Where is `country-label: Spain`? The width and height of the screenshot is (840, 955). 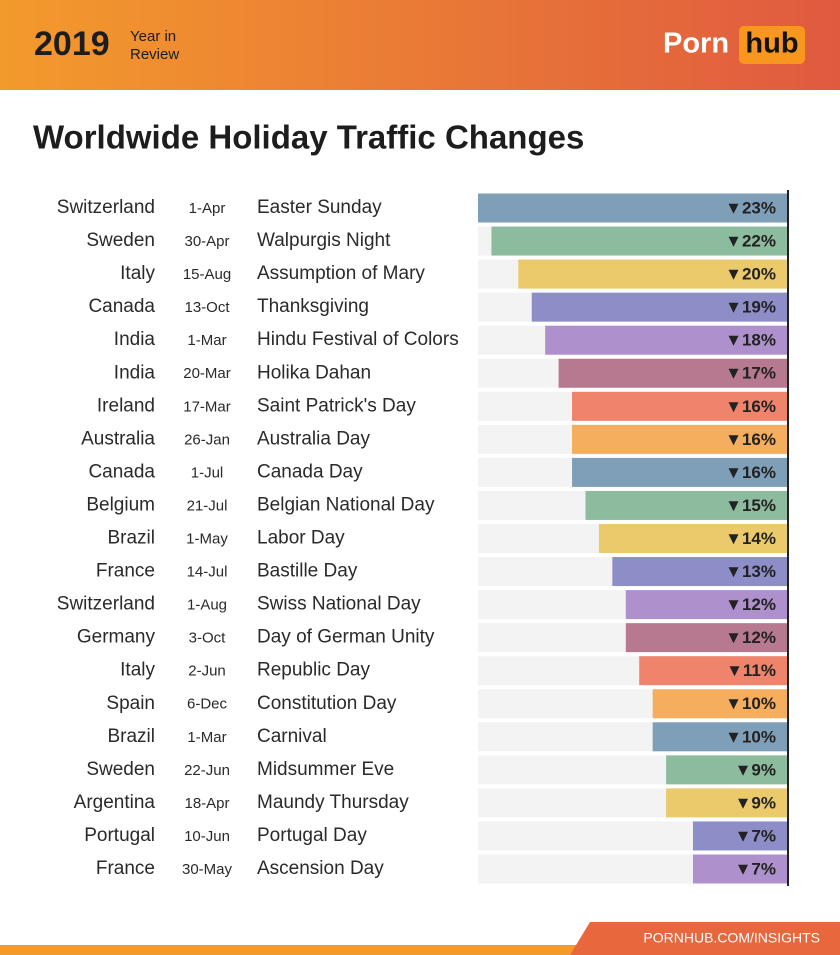 country-label: Spain is located at coordinates (130, 703).